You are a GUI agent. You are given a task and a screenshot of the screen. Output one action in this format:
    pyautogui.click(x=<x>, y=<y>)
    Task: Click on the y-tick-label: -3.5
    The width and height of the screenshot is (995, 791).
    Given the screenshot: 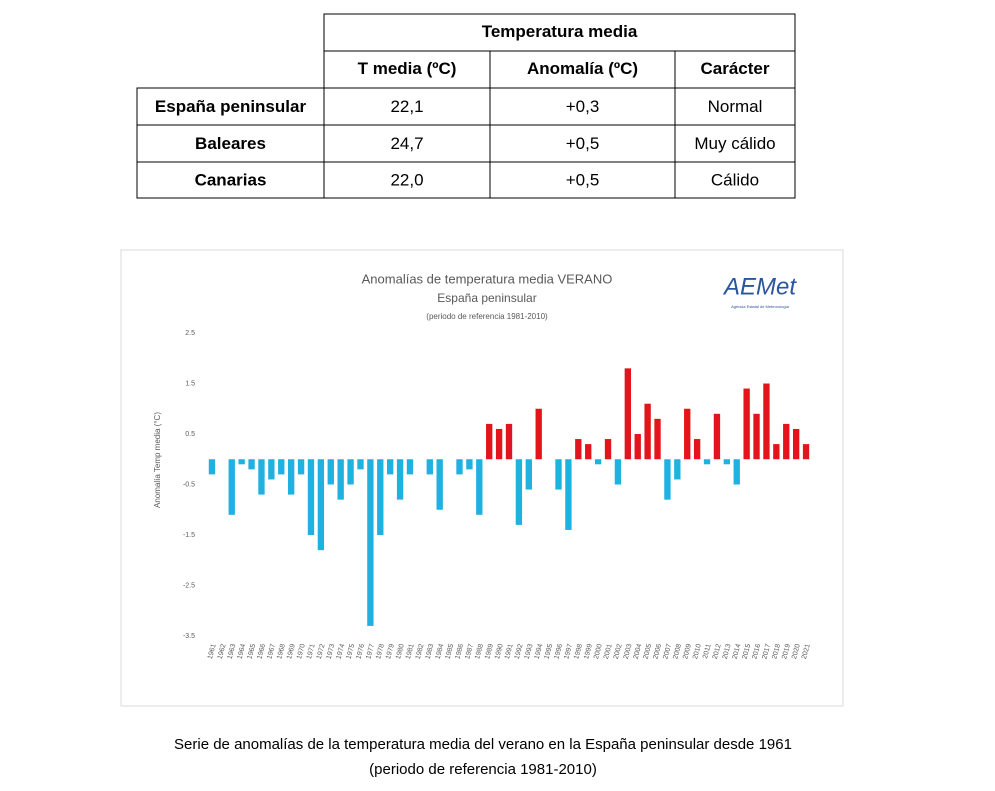 What is the action you would take?
    pyautogui.click(x=189, y=636)
    